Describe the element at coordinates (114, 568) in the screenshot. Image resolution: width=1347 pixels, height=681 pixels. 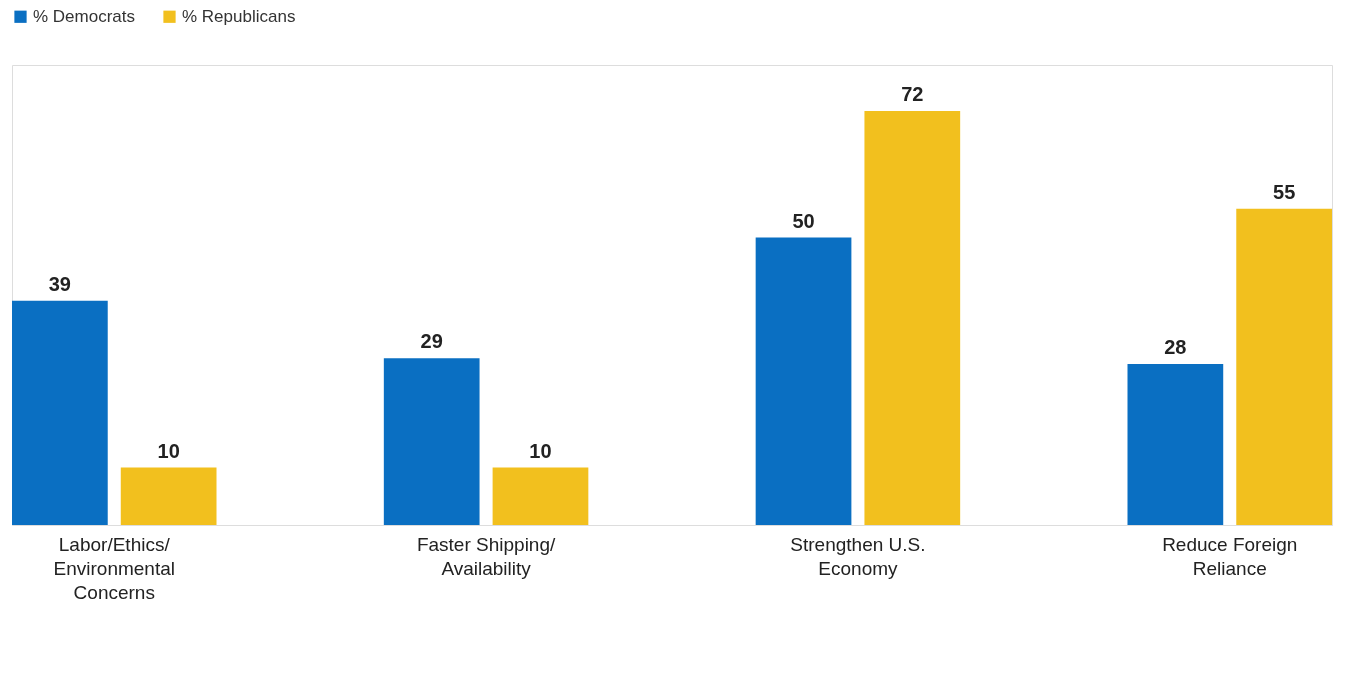
I see `x-tick-label: Labor/Ethics/Environmental Concerns` at that location.